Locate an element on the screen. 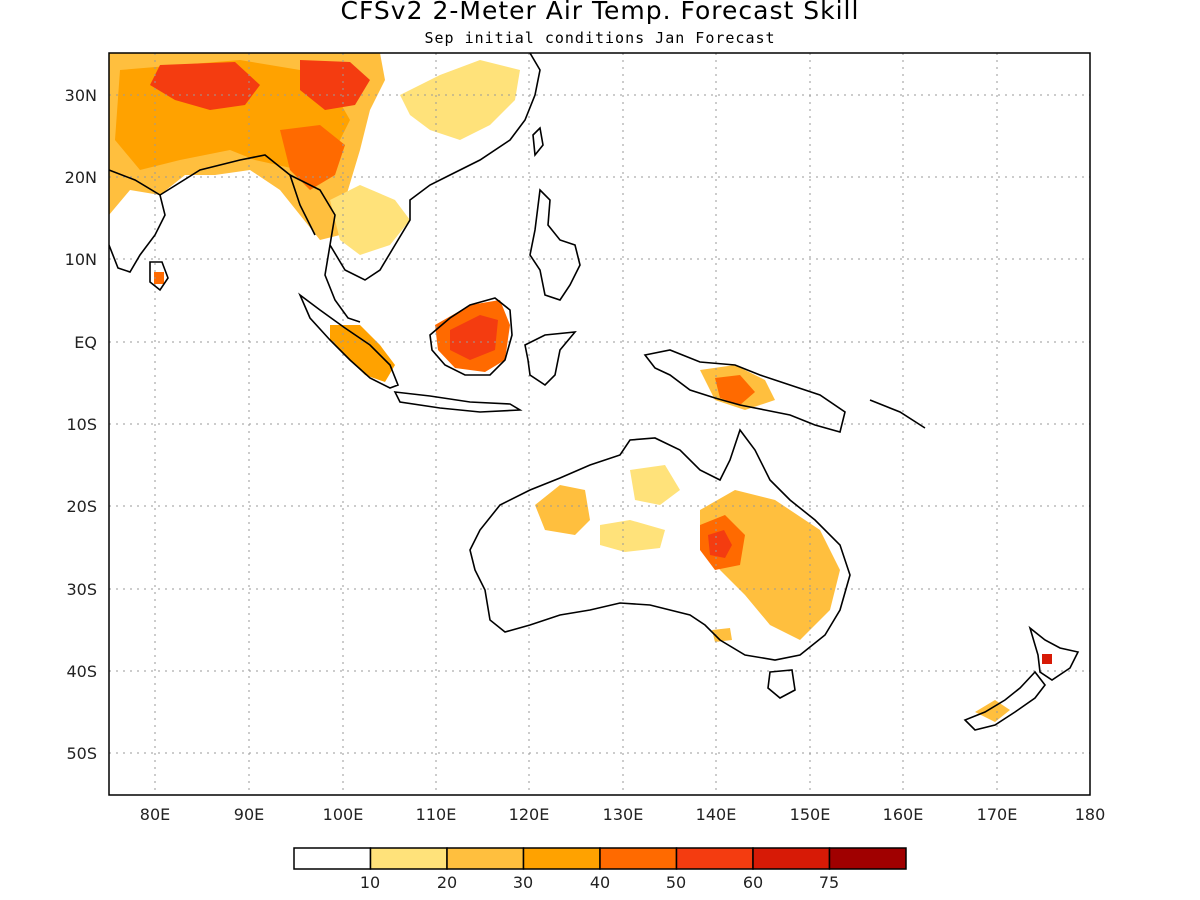  skill-region-newguinea-core is located at coordinates (735, 390).